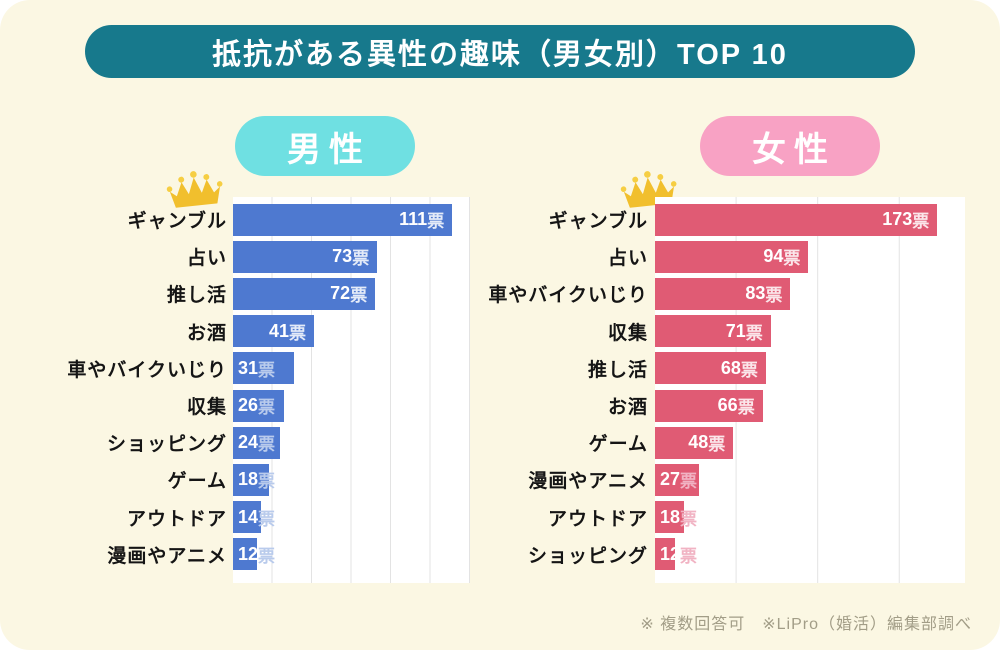  What do you see at coordinates (810, 256) in the screenshot?
I see `bar-cell: 94 票` at bounding box center [810, 256].